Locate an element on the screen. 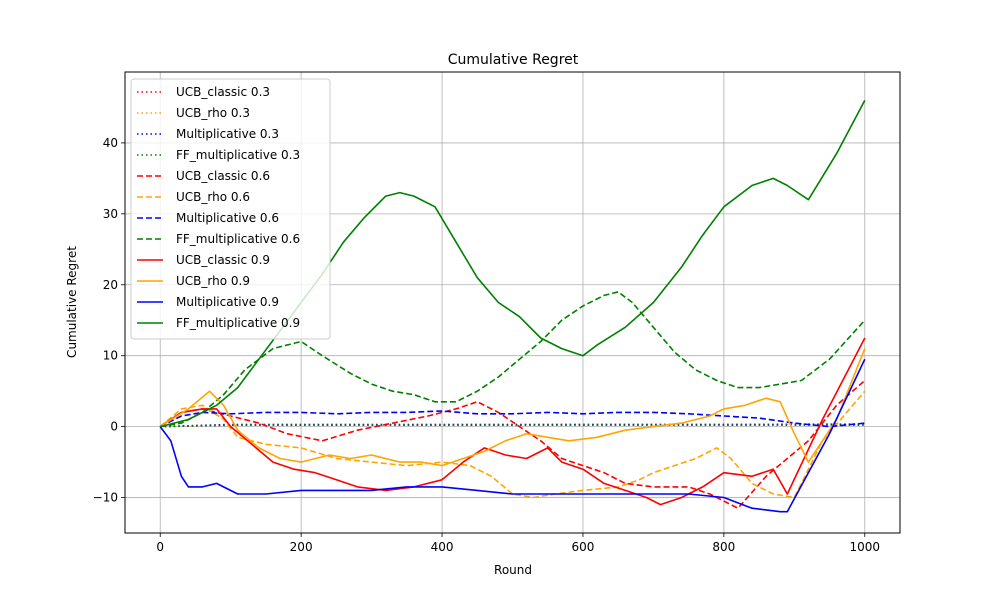 This screenshot has height=600, width=1000. x-tick-label: 1000 is located at coordinates (864, 547).